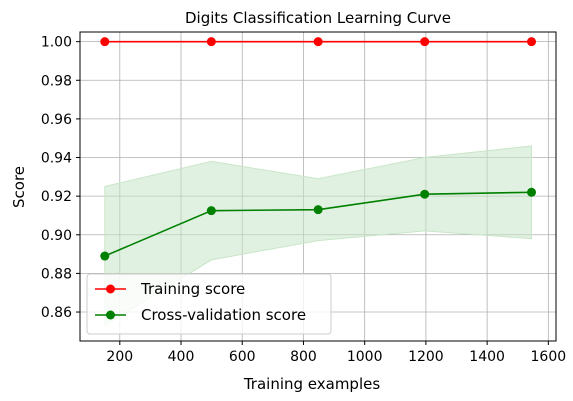 The width and height of the screenshot is (573, 401). Describe the element at coordinates (56, 197) in the screenshot. I see `y-tick-label: 0.92` at that location.